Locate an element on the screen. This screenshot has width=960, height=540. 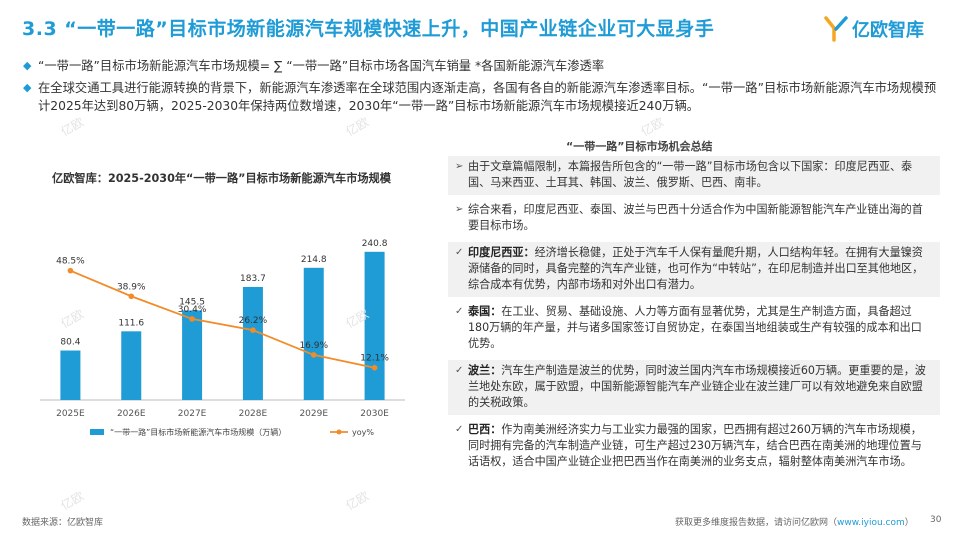
logo: 亿欧智库 is located at coordinates (874, 29).